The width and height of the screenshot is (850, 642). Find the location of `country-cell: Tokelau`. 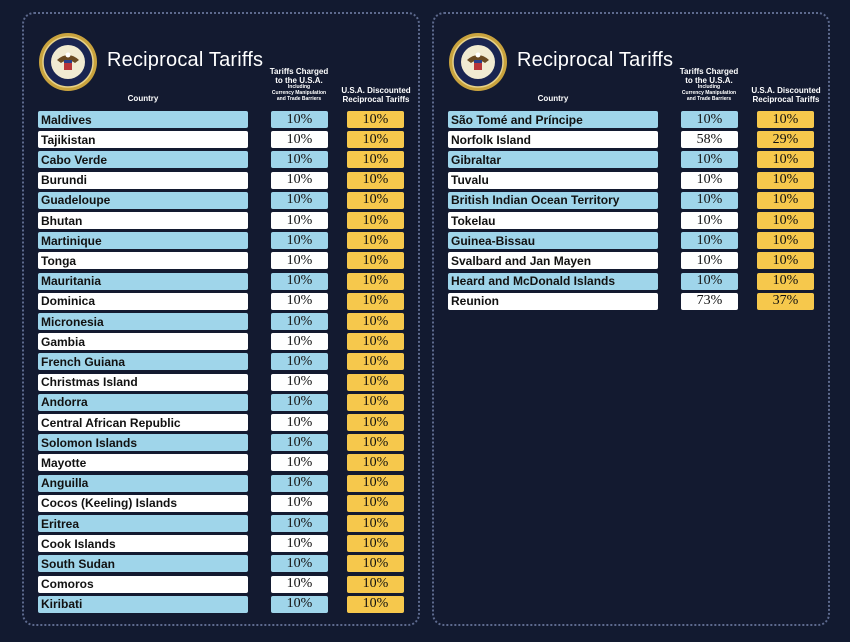

country-cell: Tokelau is located at coordinates (553, 220).